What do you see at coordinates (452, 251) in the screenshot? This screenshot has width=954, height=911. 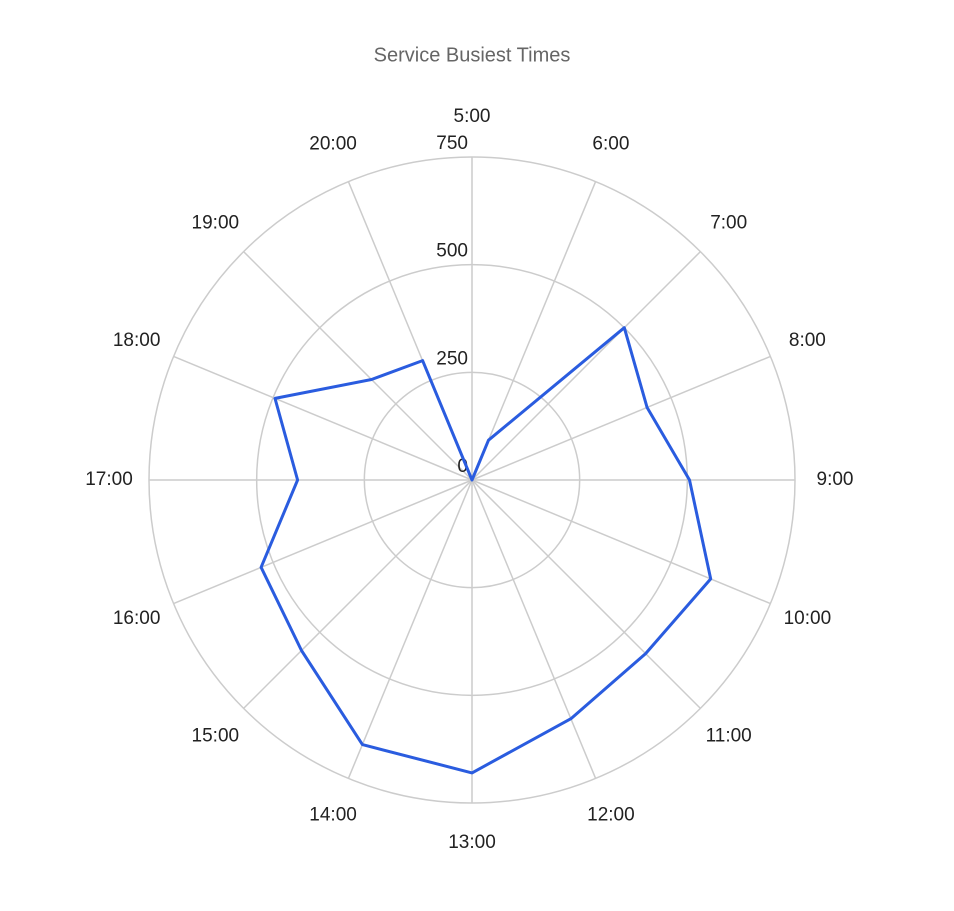 I see `r-tick-label: 500` at bounding box center [452, 251].